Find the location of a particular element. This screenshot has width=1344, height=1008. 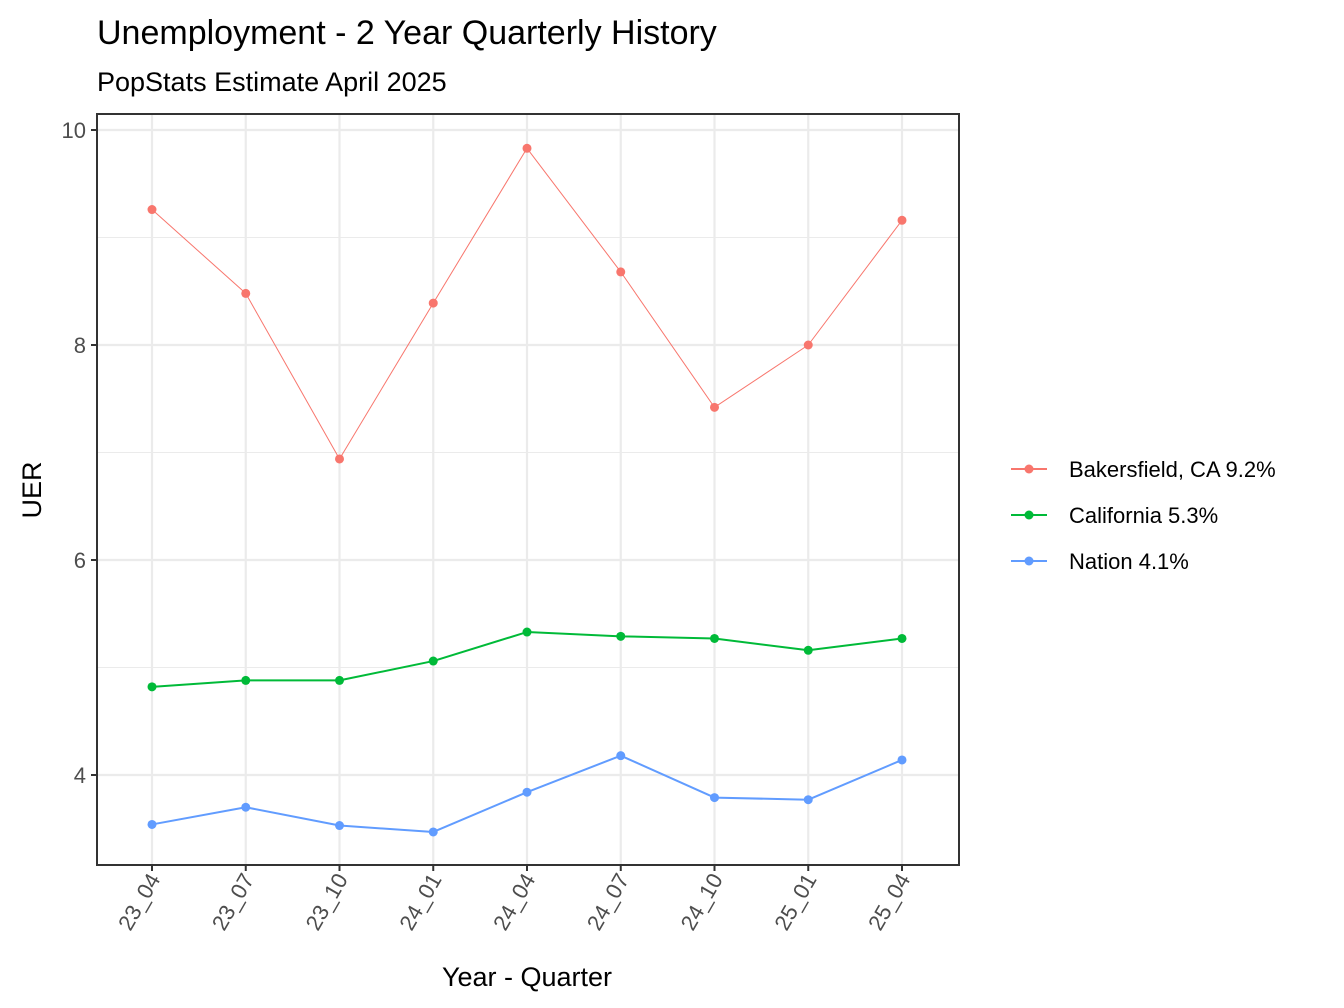

x-tick-label: 24_07 is located at coordinates (608, 901).